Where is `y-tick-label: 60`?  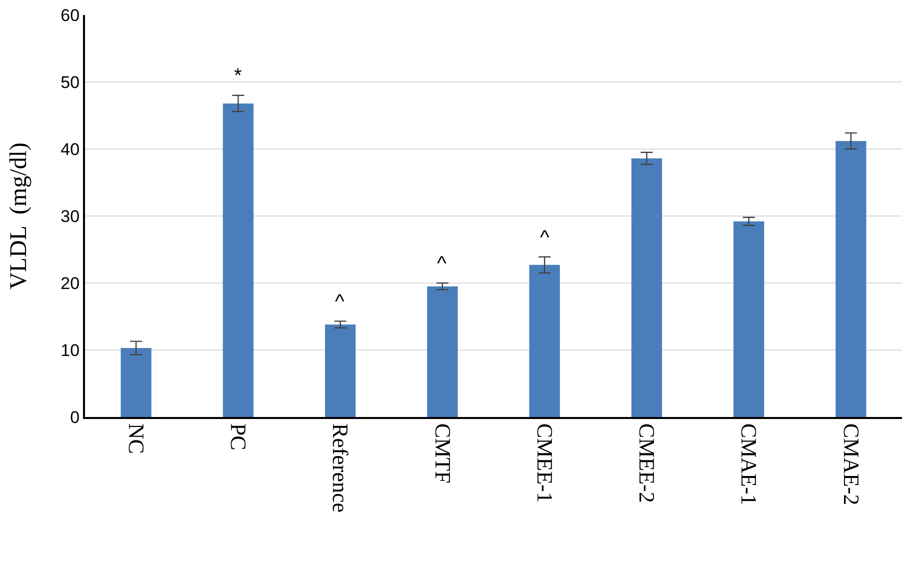
y-tick-label: 60 is located at coordinates (70, 15).